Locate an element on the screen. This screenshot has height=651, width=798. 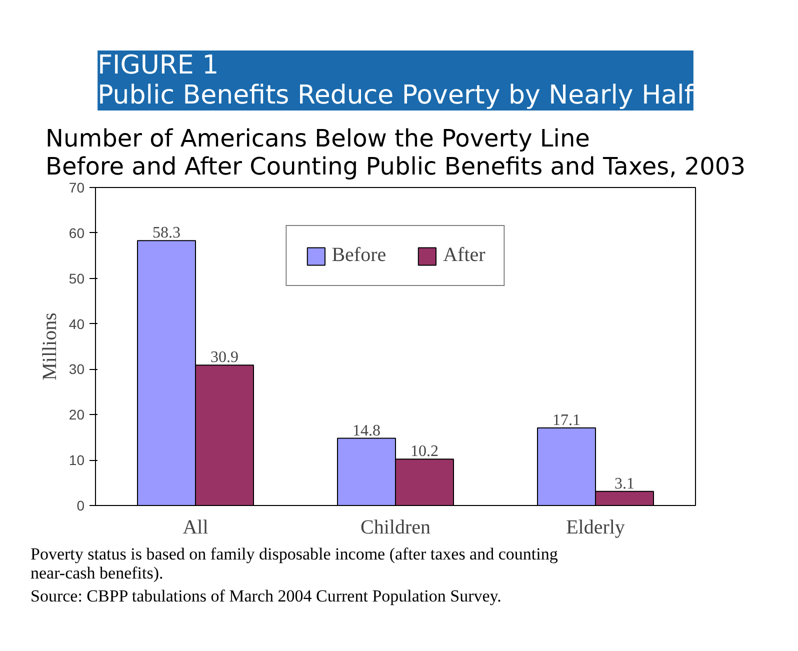
y-tick-label: 50 is located at coordinates (76, 278).